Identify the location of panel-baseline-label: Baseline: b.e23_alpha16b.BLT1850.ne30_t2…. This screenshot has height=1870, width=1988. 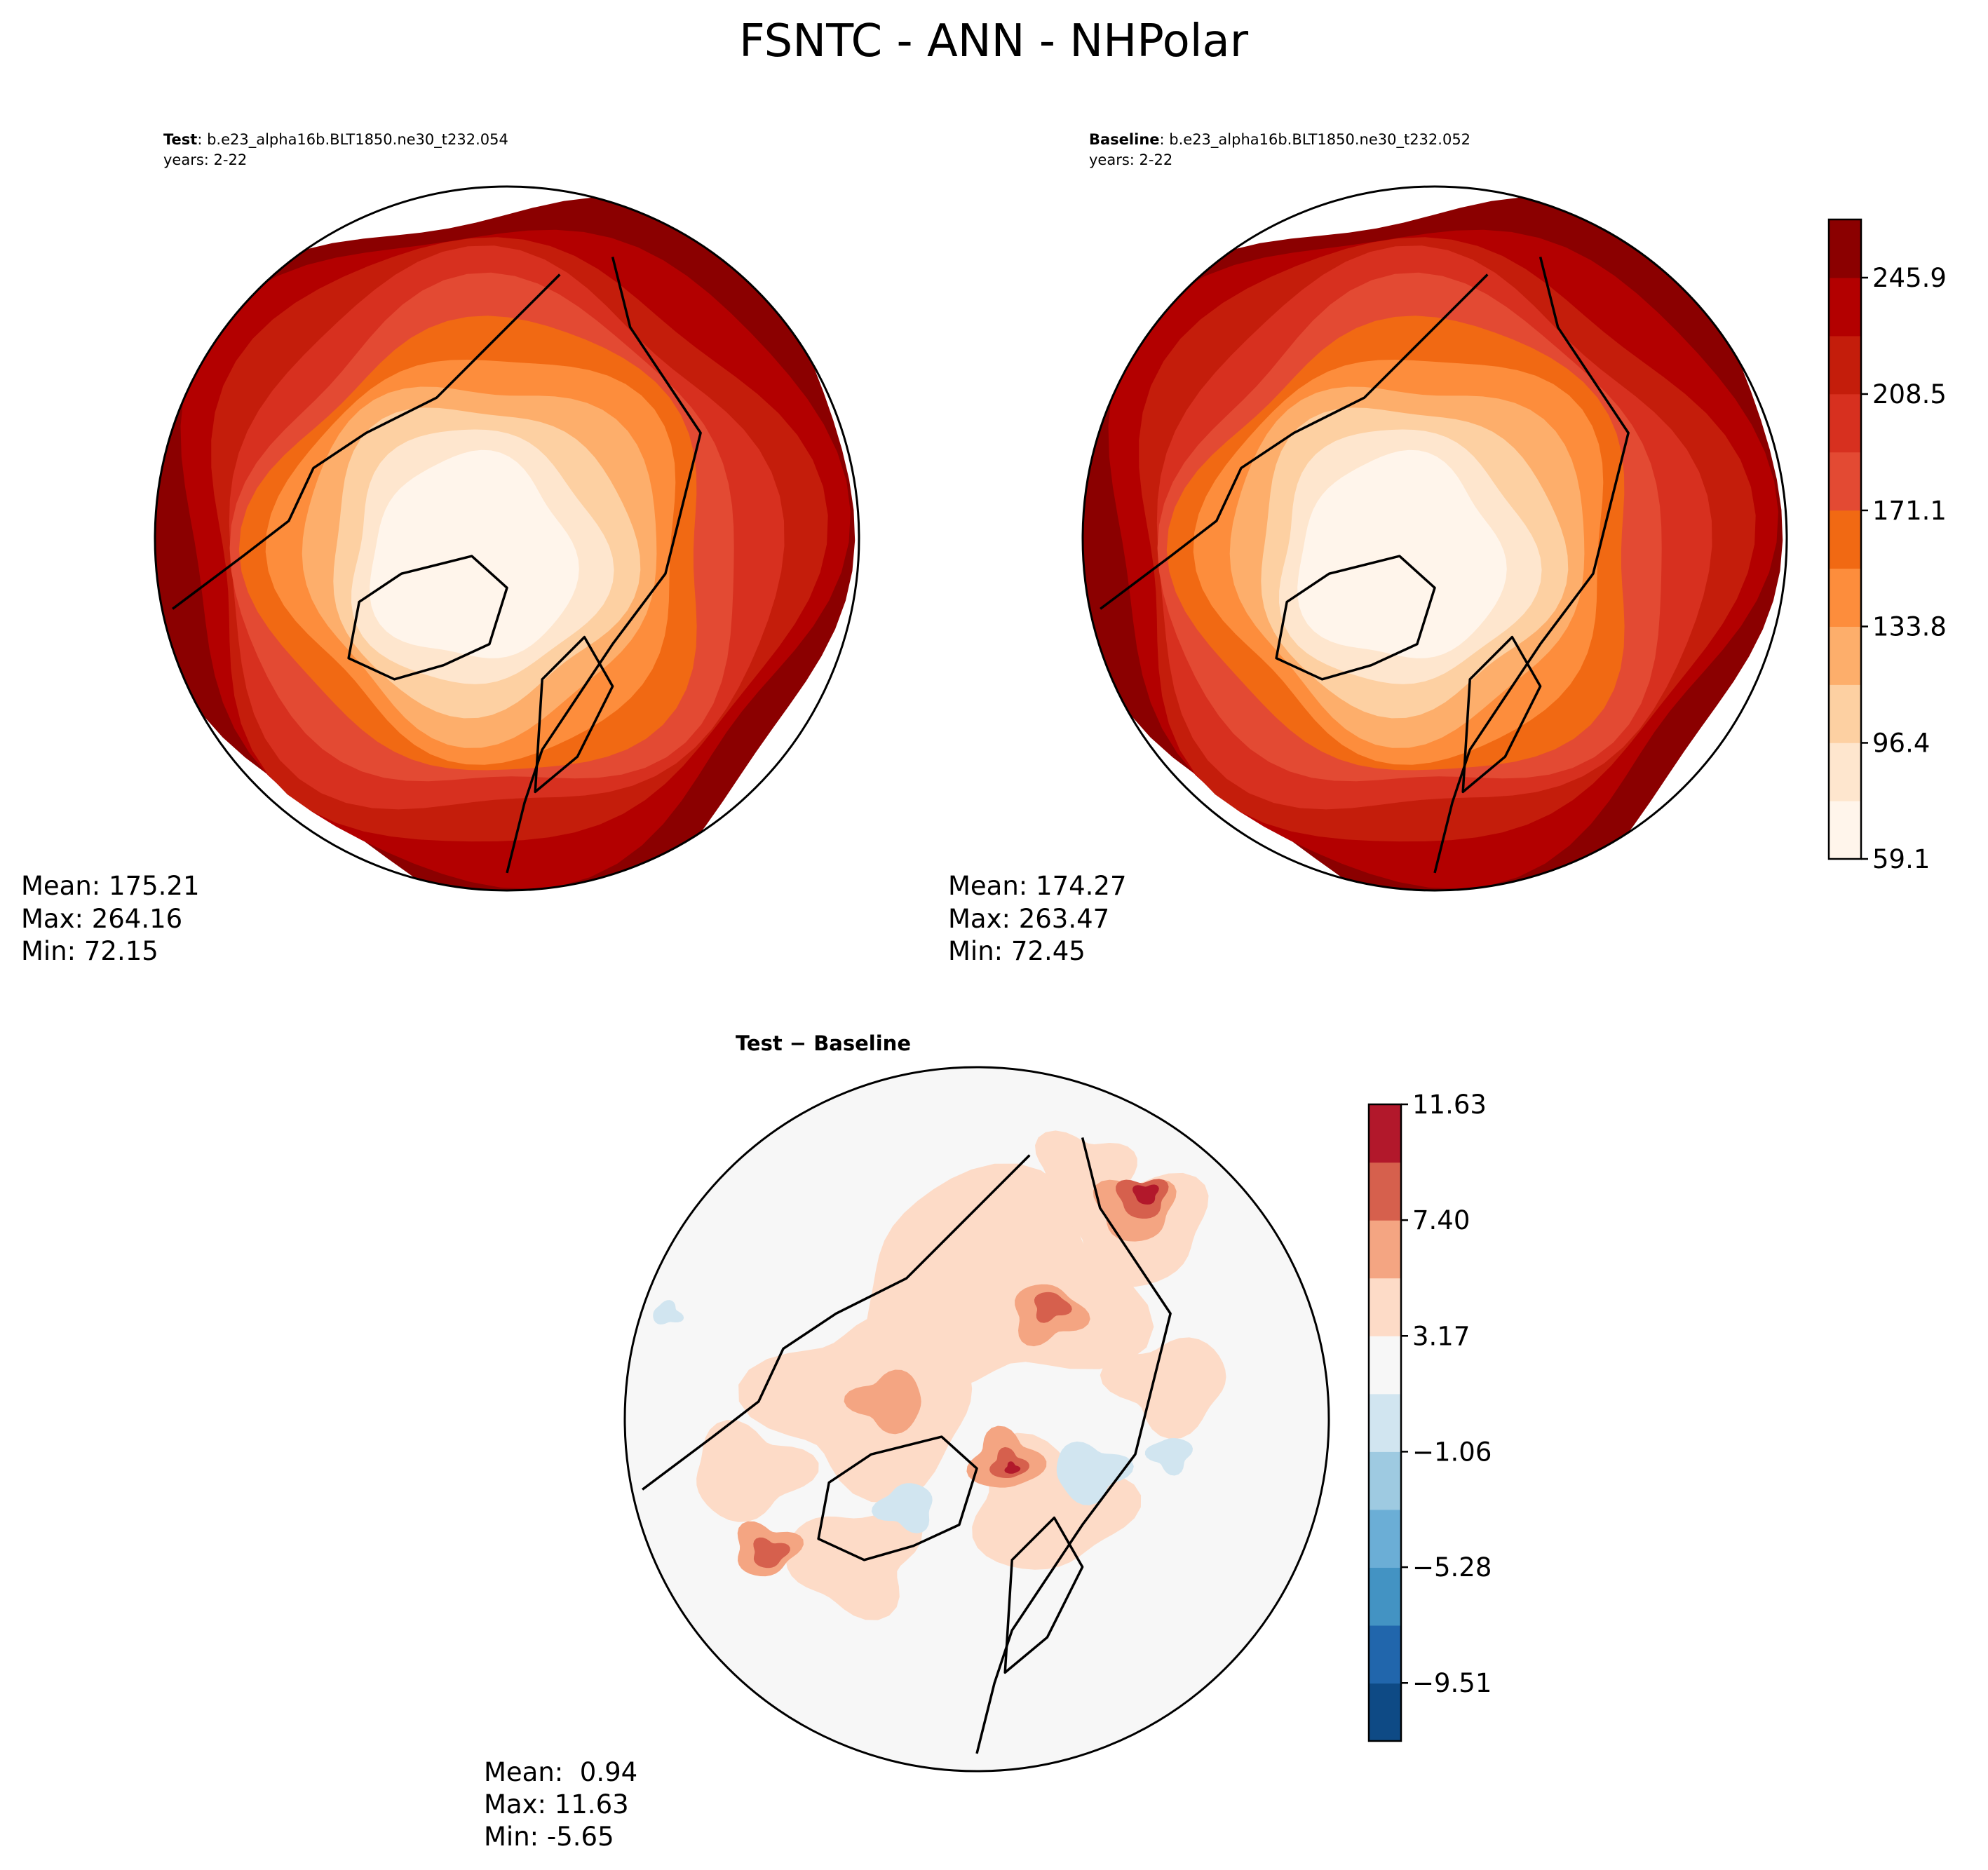
(1280, 140).